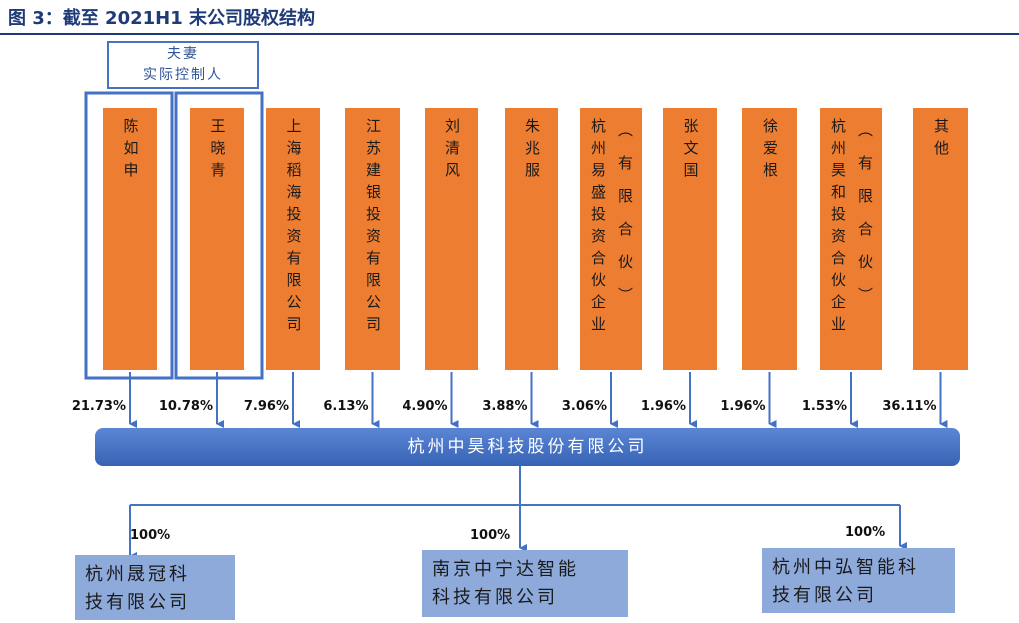 This screenshot has width=1019, height=623. I want to click on shareholder-box: 徐爱根, so click(769, 239).